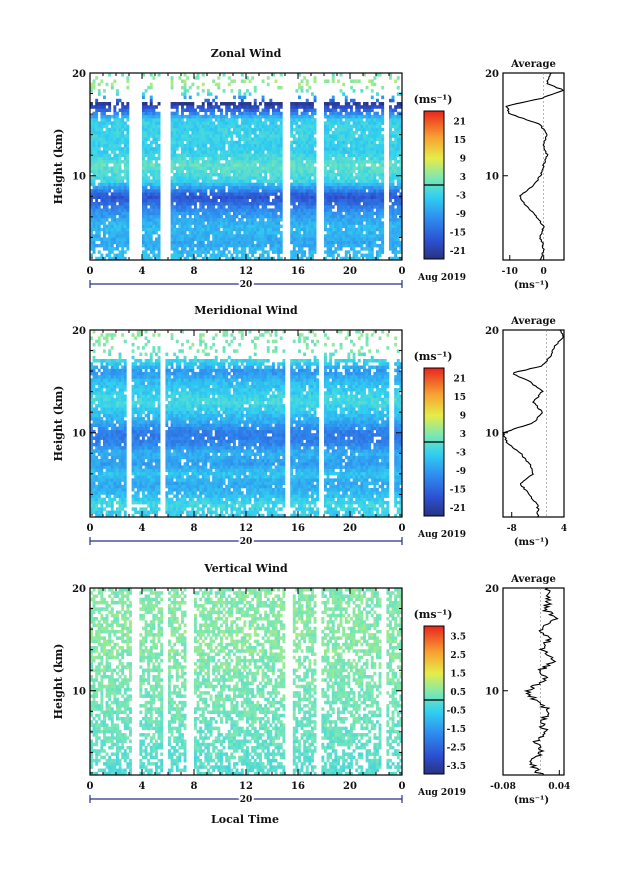 The image size is (624, 873). I want to click on colorbar-tick-label: 15, so click(459, 141).